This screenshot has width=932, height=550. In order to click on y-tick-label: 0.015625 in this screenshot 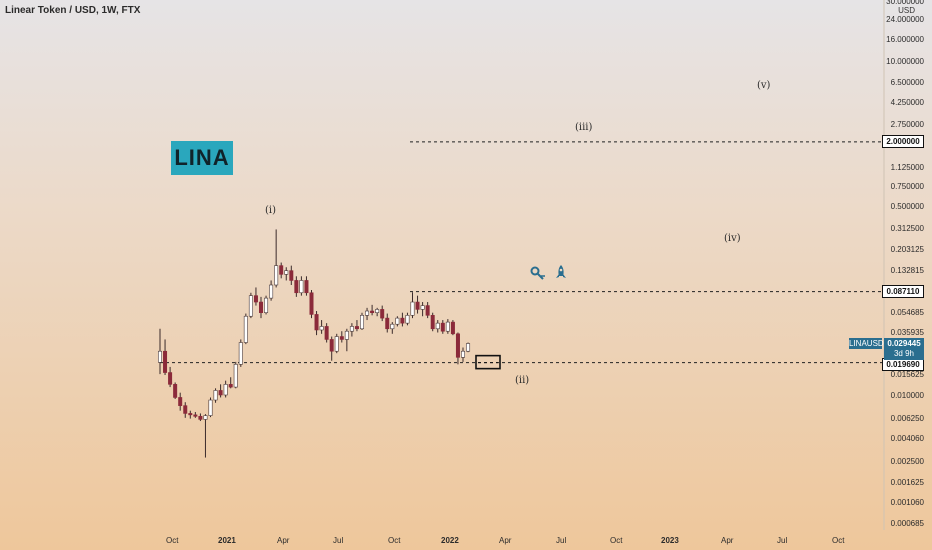, I will do `click(907, 374)`.